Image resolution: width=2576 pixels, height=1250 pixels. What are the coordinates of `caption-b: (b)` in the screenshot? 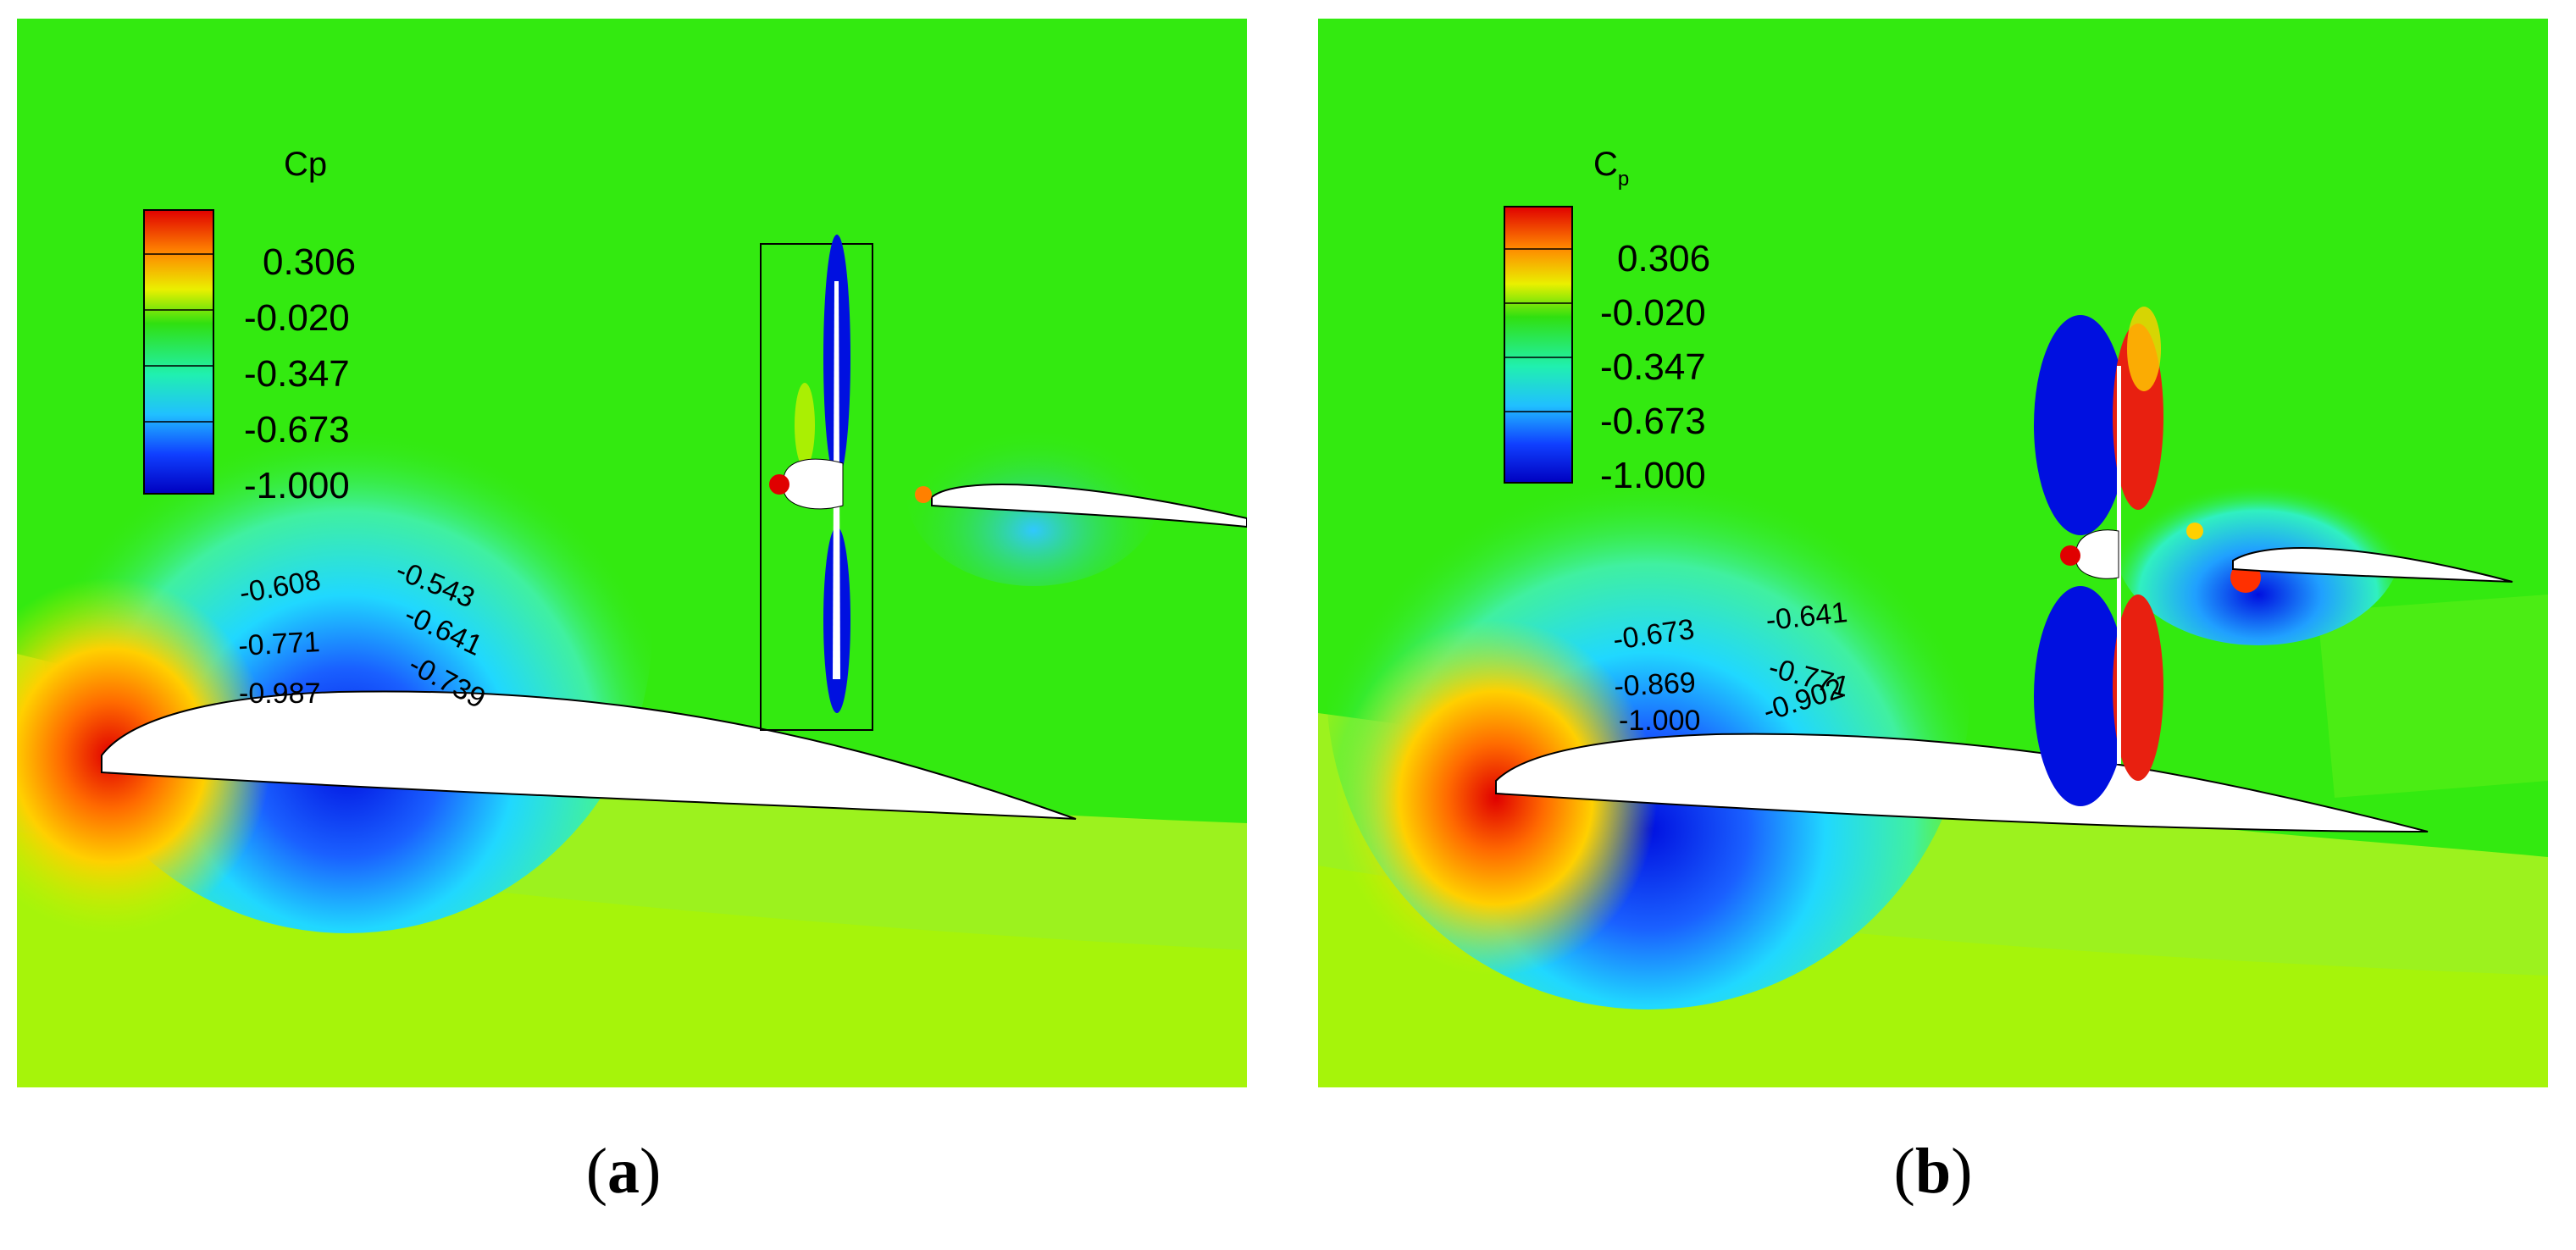 It's located at (1933, 1172).